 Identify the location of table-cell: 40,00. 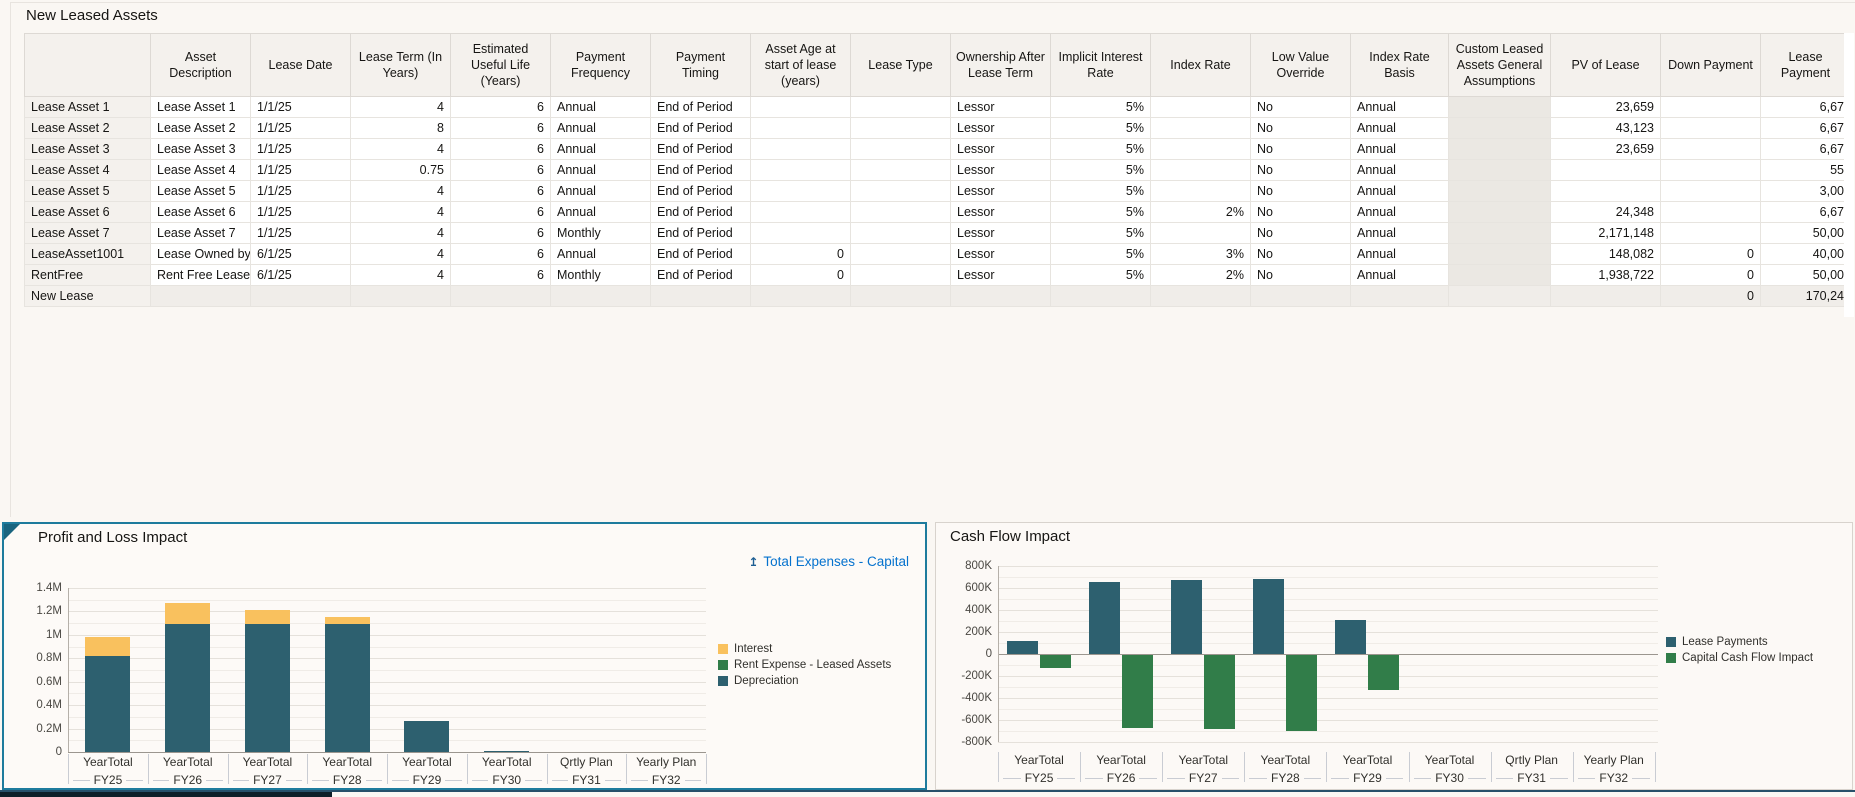
(1802, 254).